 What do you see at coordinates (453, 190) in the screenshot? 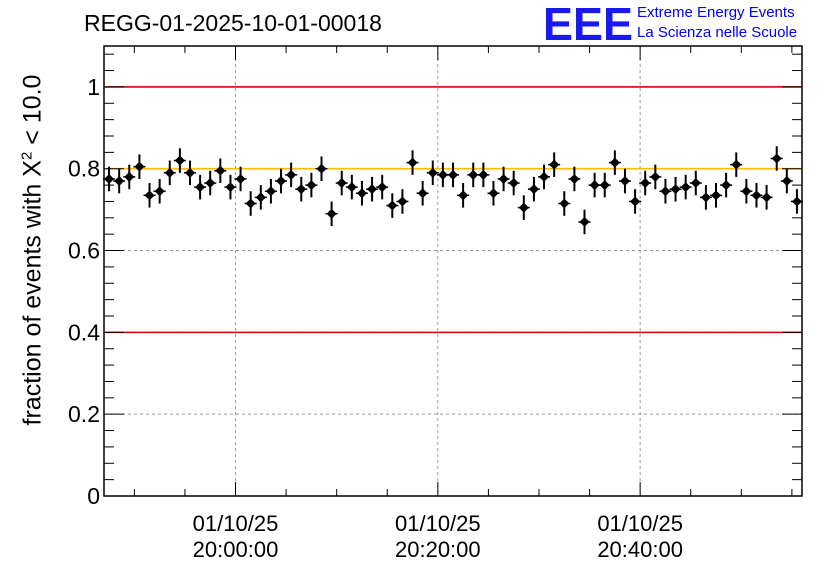
I see `data-points` at bounding box center [453, 190].